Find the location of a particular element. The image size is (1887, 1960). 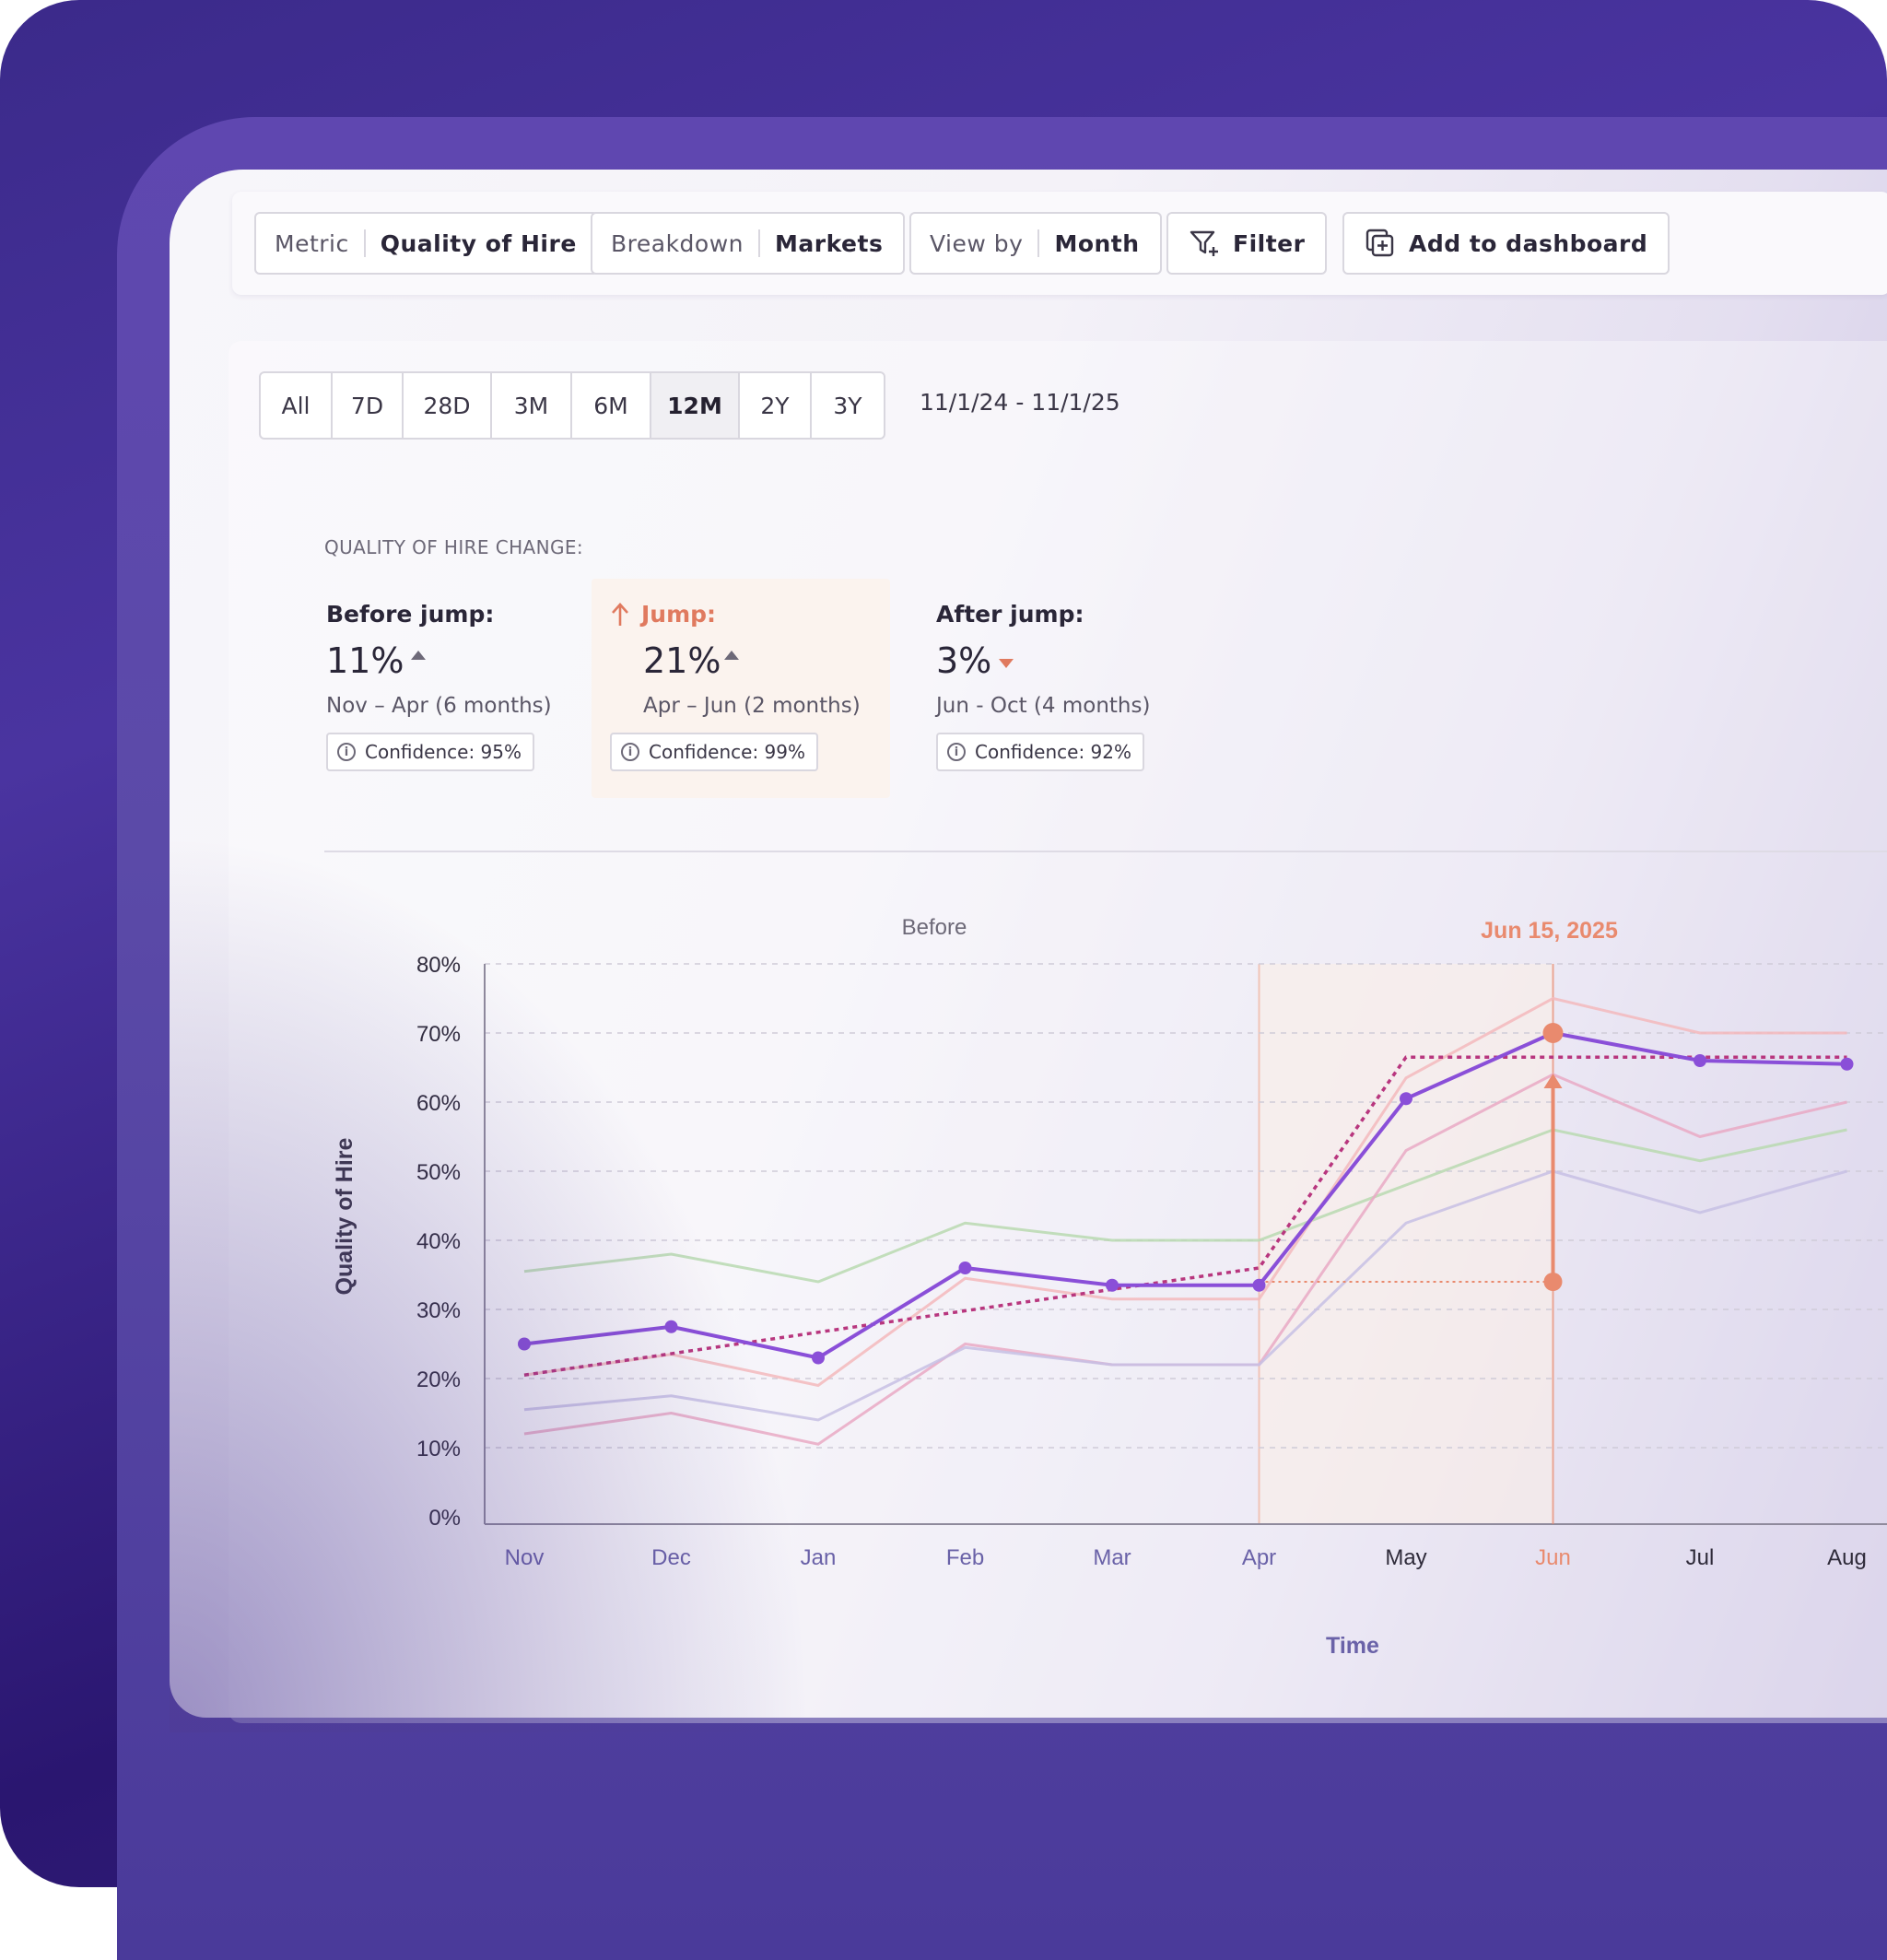

before-range: Nov – Apr (6 months) is located at coordinates (439, 706).